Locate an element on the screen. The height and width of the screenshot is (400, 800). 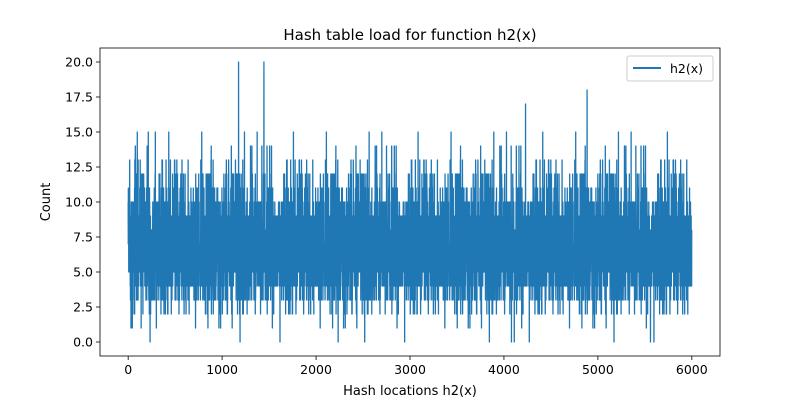
y-tick-label: 15.0 is located at coordinates (79, 132).